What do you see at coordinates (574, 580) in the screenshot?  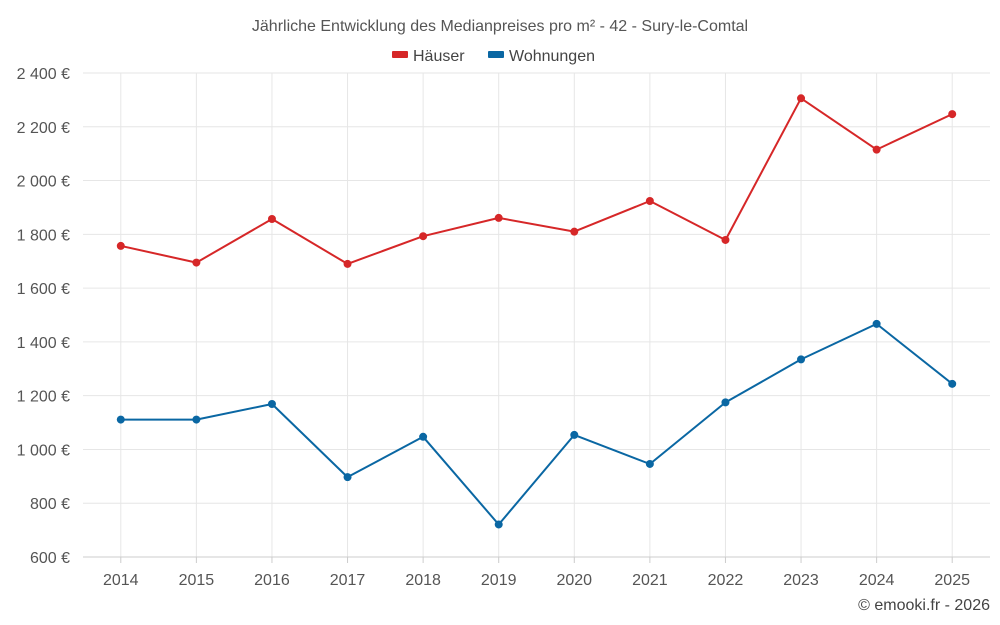 I see `x-tick-label: 2020` at bounding box center [574, 580].